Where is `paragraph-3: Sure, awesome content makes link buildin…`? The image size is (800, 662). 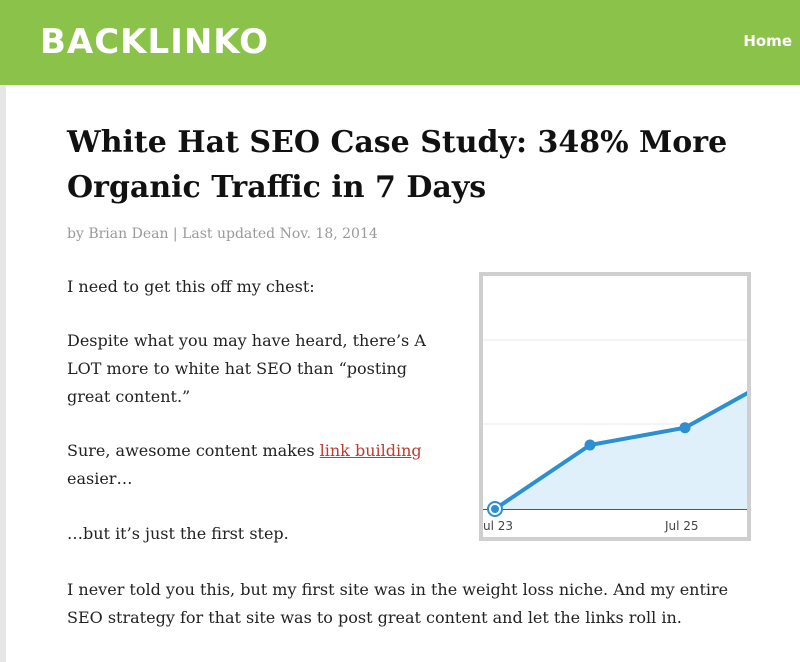 paragraph-3: Sure, awesome content makes link buildin… is located at coordinates (262, 465).